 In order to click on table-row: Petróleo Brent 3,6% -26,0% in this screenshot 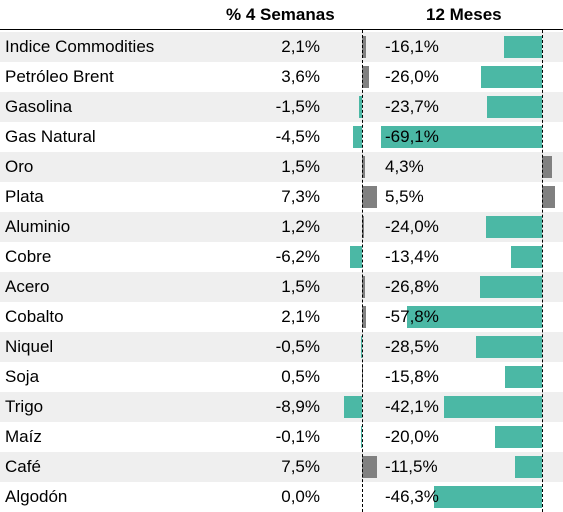, I will do `click(281, 77)`.